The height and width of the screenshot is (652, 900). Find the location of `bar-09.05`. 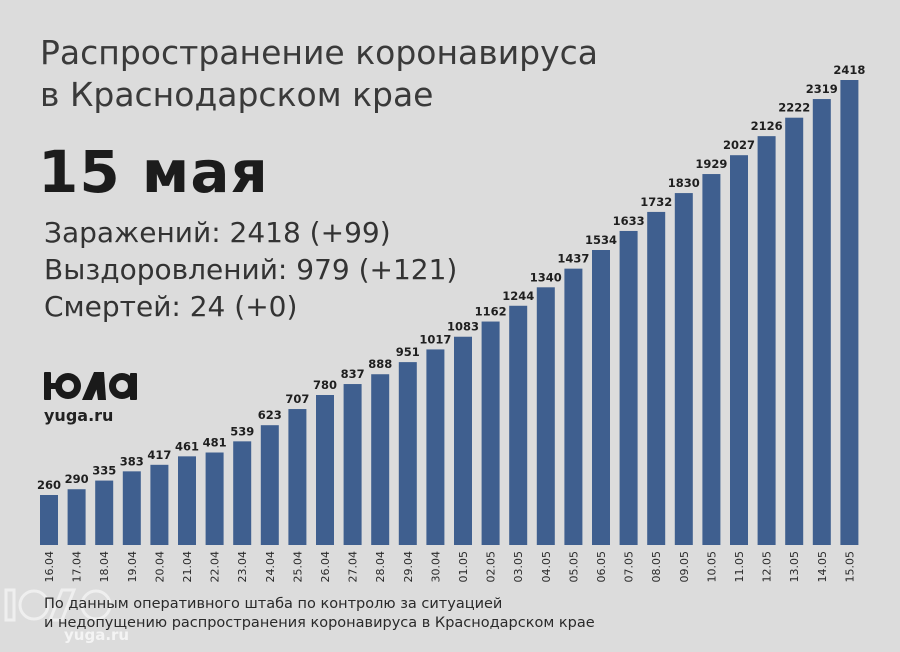

bar-09.05 is located at coordinates (683, 369).